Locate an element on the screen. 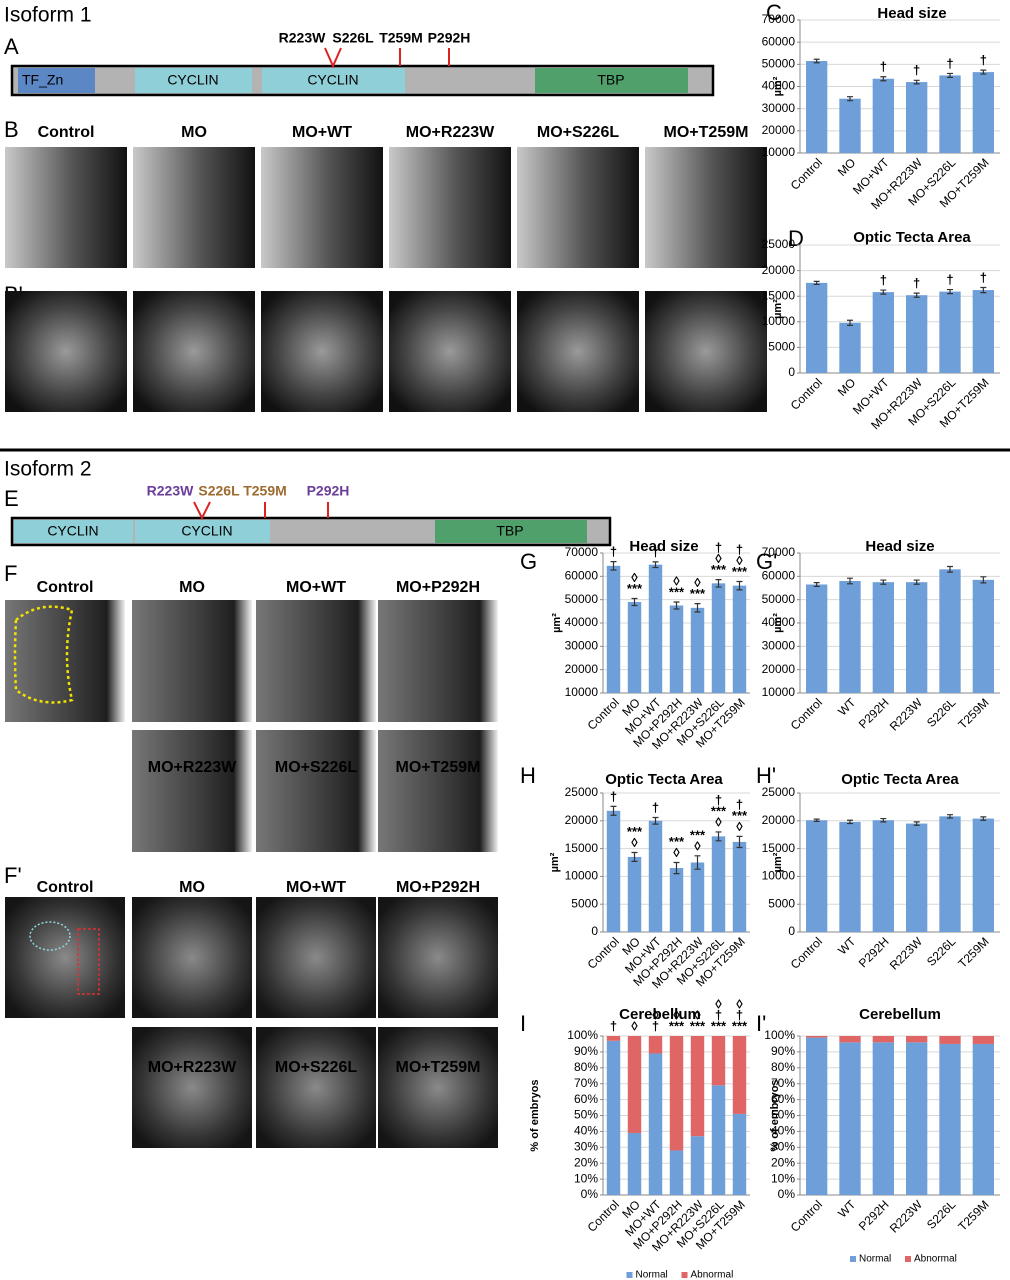  legend-swatch is located at coordinates (908, 1259).